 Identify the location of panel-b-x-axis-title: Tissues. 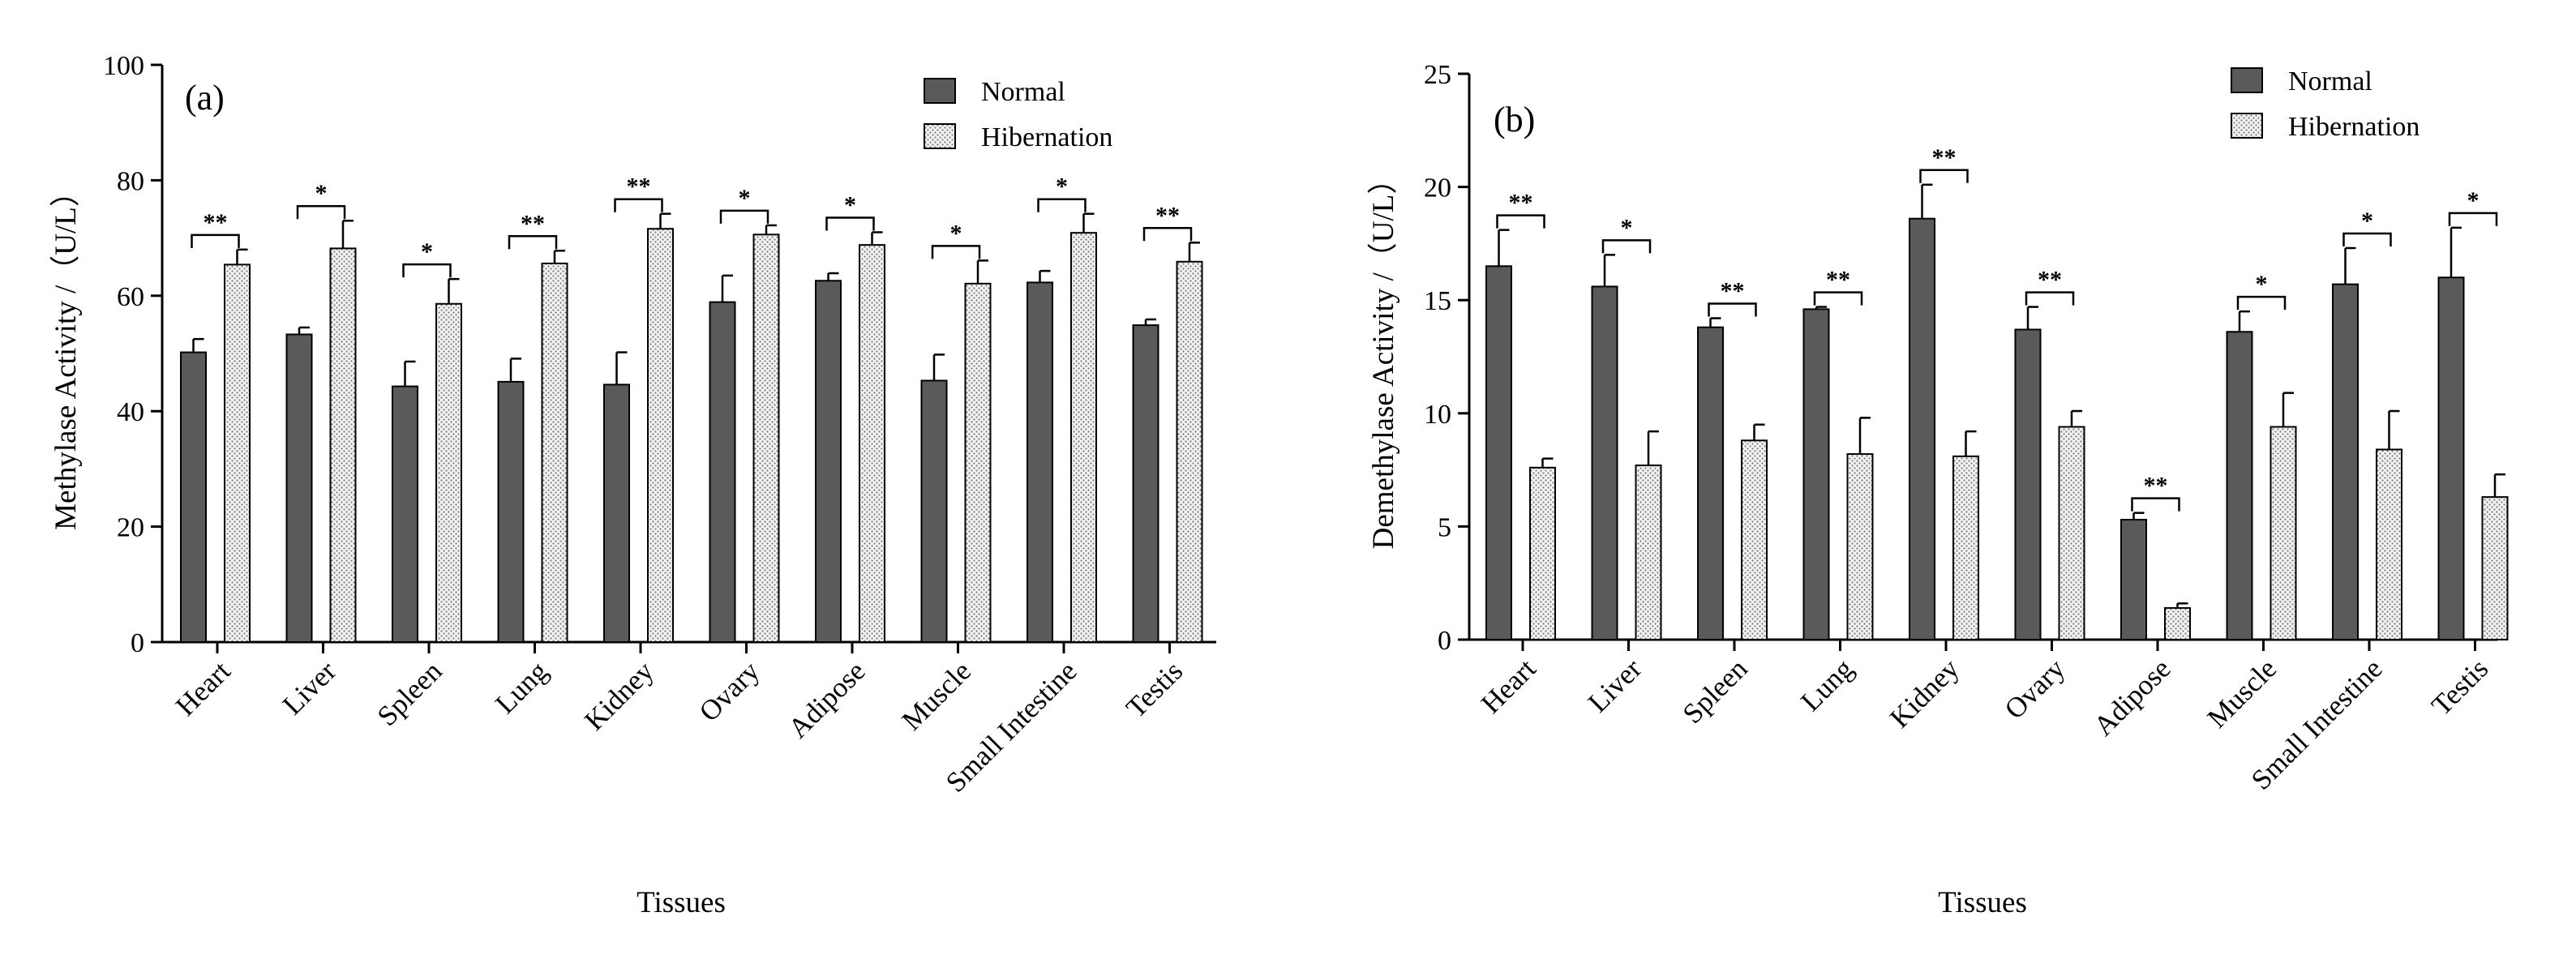
(1982, 903).